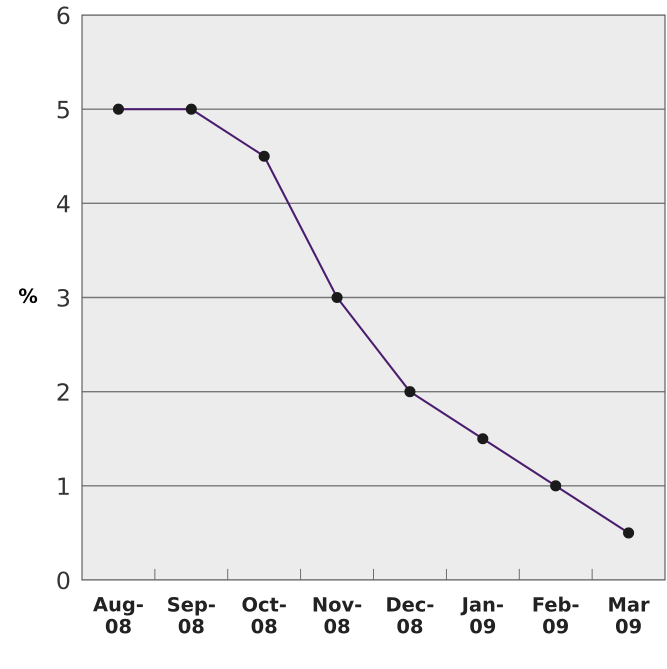 The width and height of the screenshot is (667, 669). What do you see at coordinates (63, 580) in the screenshot?
I see `y-tick-label: 0` at bounding box center [63, 580].